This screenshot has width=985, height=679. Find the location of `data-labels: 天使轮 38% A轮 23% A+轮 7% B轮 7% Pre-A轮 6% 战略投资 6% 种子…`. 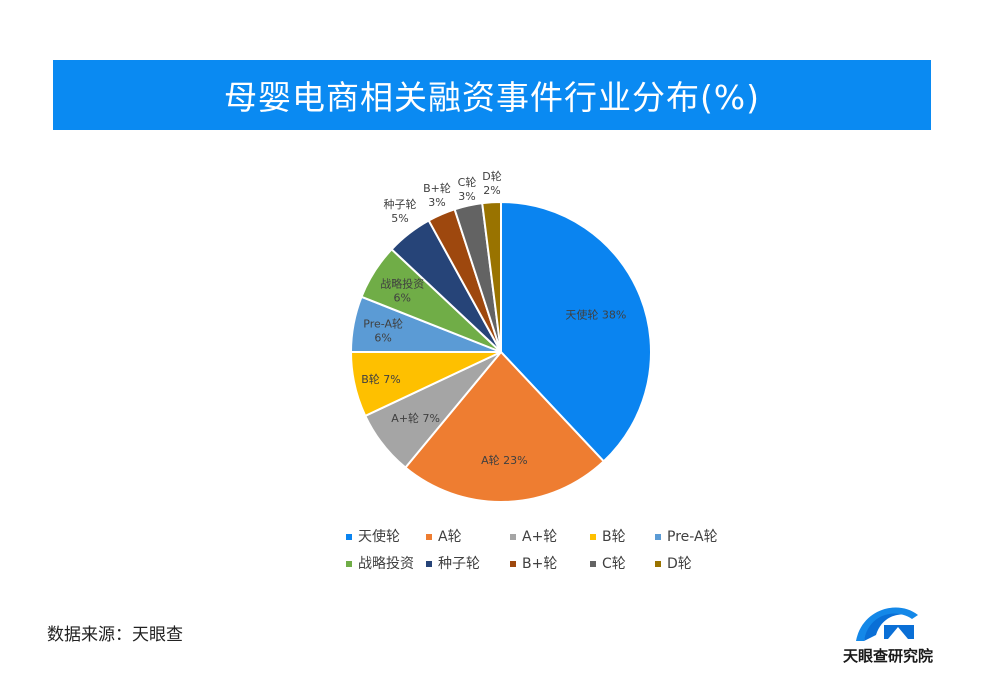

data-labels: 天使轮 38% A轮 23% A+轮 7% B轮 7% Pre-A轮 6% 战略投资 6% 种子… is located at coordinates (493, 318).